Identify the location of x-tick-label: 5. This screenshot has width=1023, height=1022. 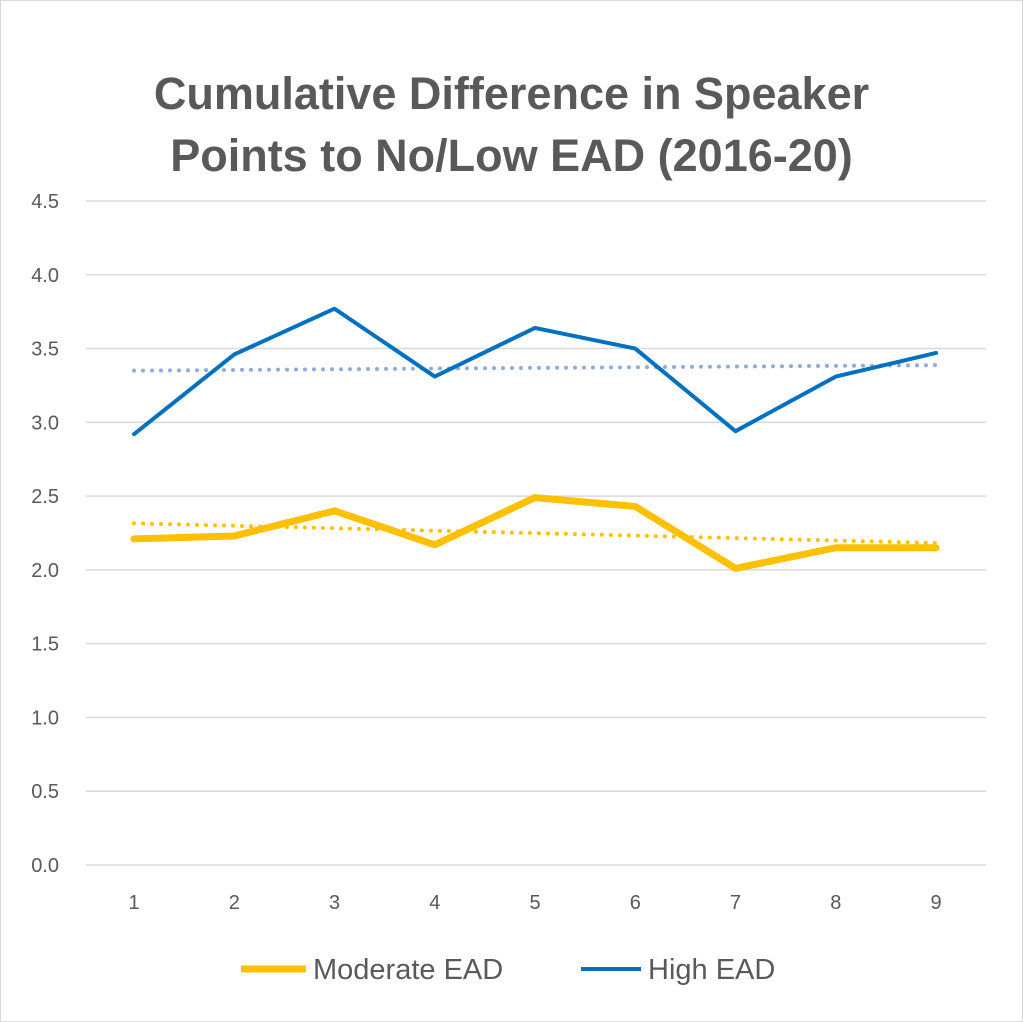
(534, 903).